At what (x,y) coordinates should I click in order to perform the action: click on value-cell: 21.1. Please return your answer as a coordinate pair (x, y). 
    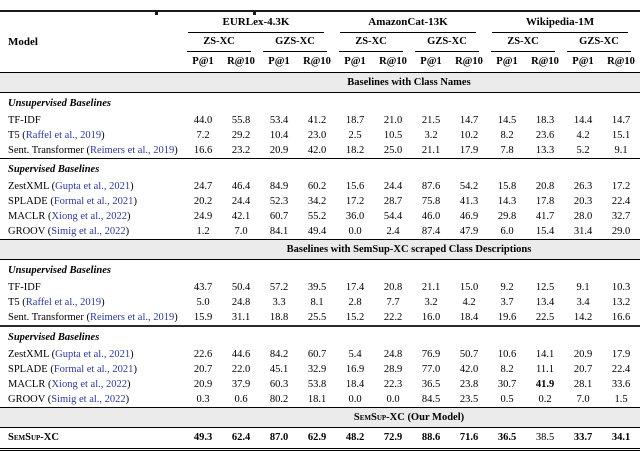
    Looking at the image, I should click on (431, 150).